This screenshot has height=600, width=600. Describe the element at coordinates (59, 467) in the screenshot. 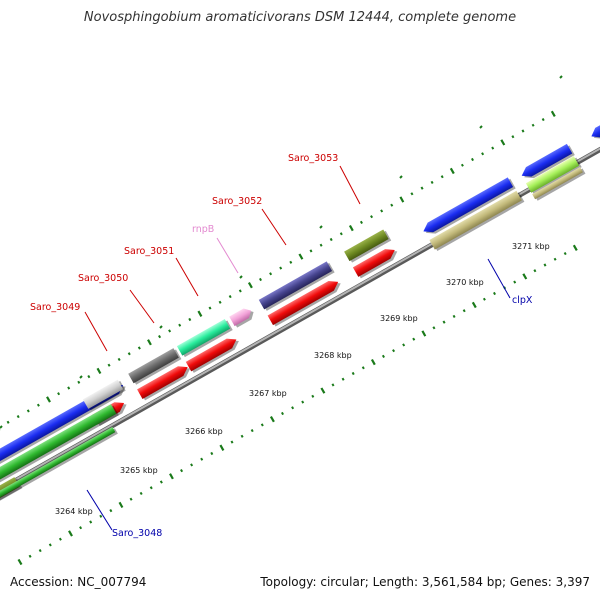

I see `green-feature-lower` at that location.